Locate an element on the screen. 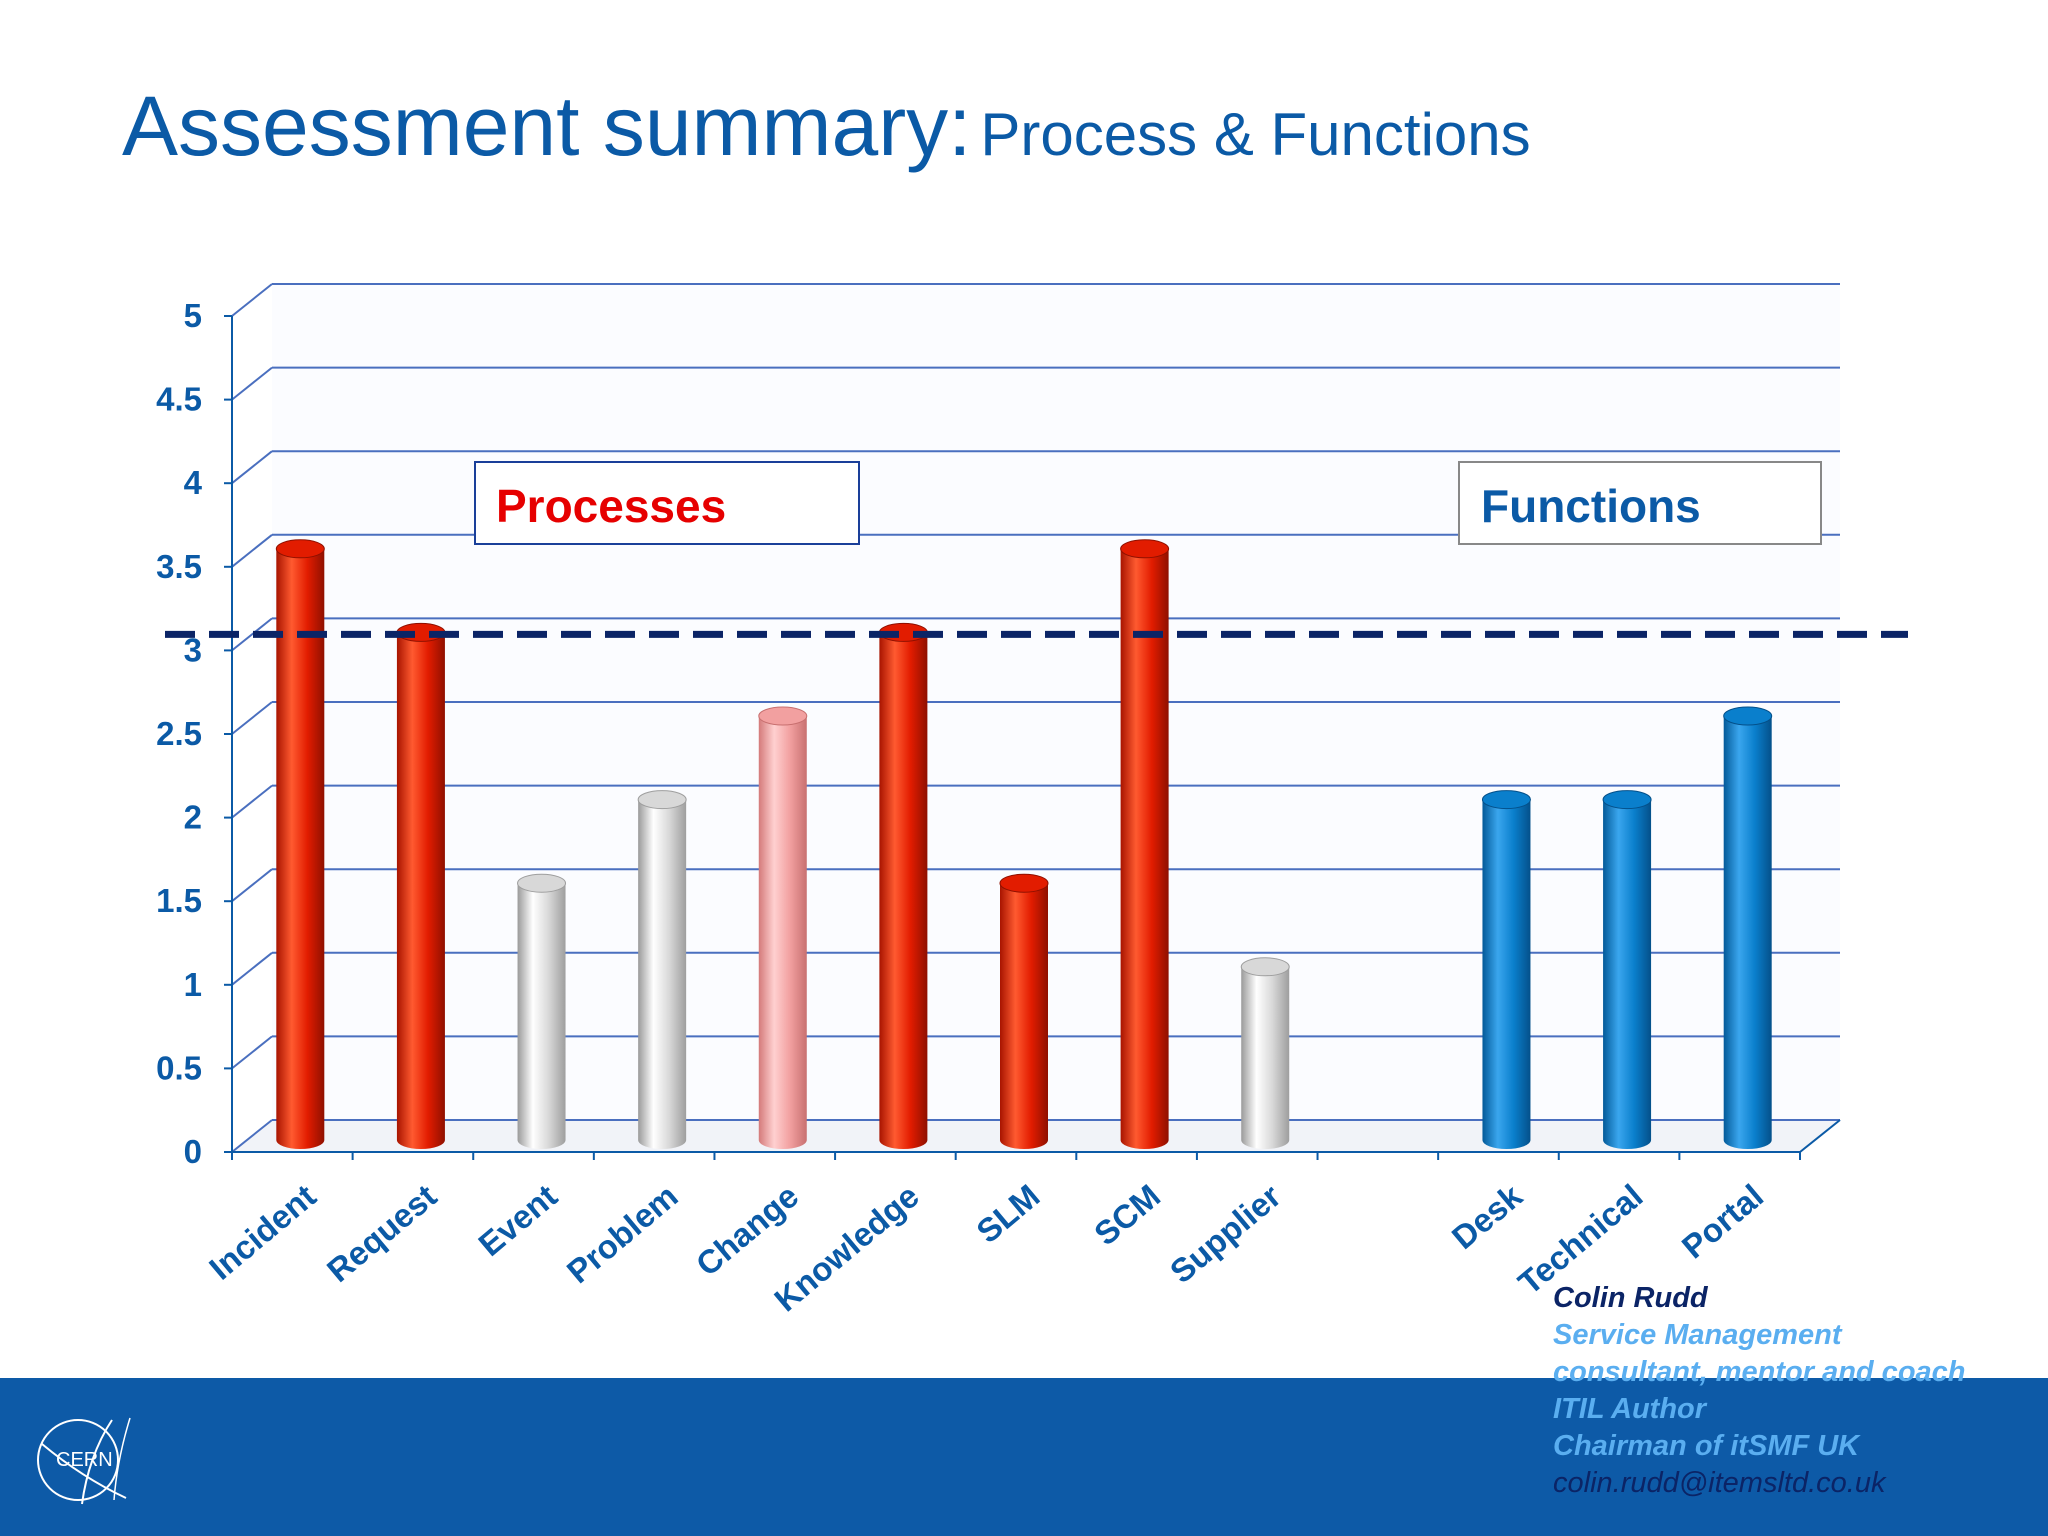 This screenshot has width=2048, height=1536. annotation-processes: Processes is located at coordinates (611, 506).